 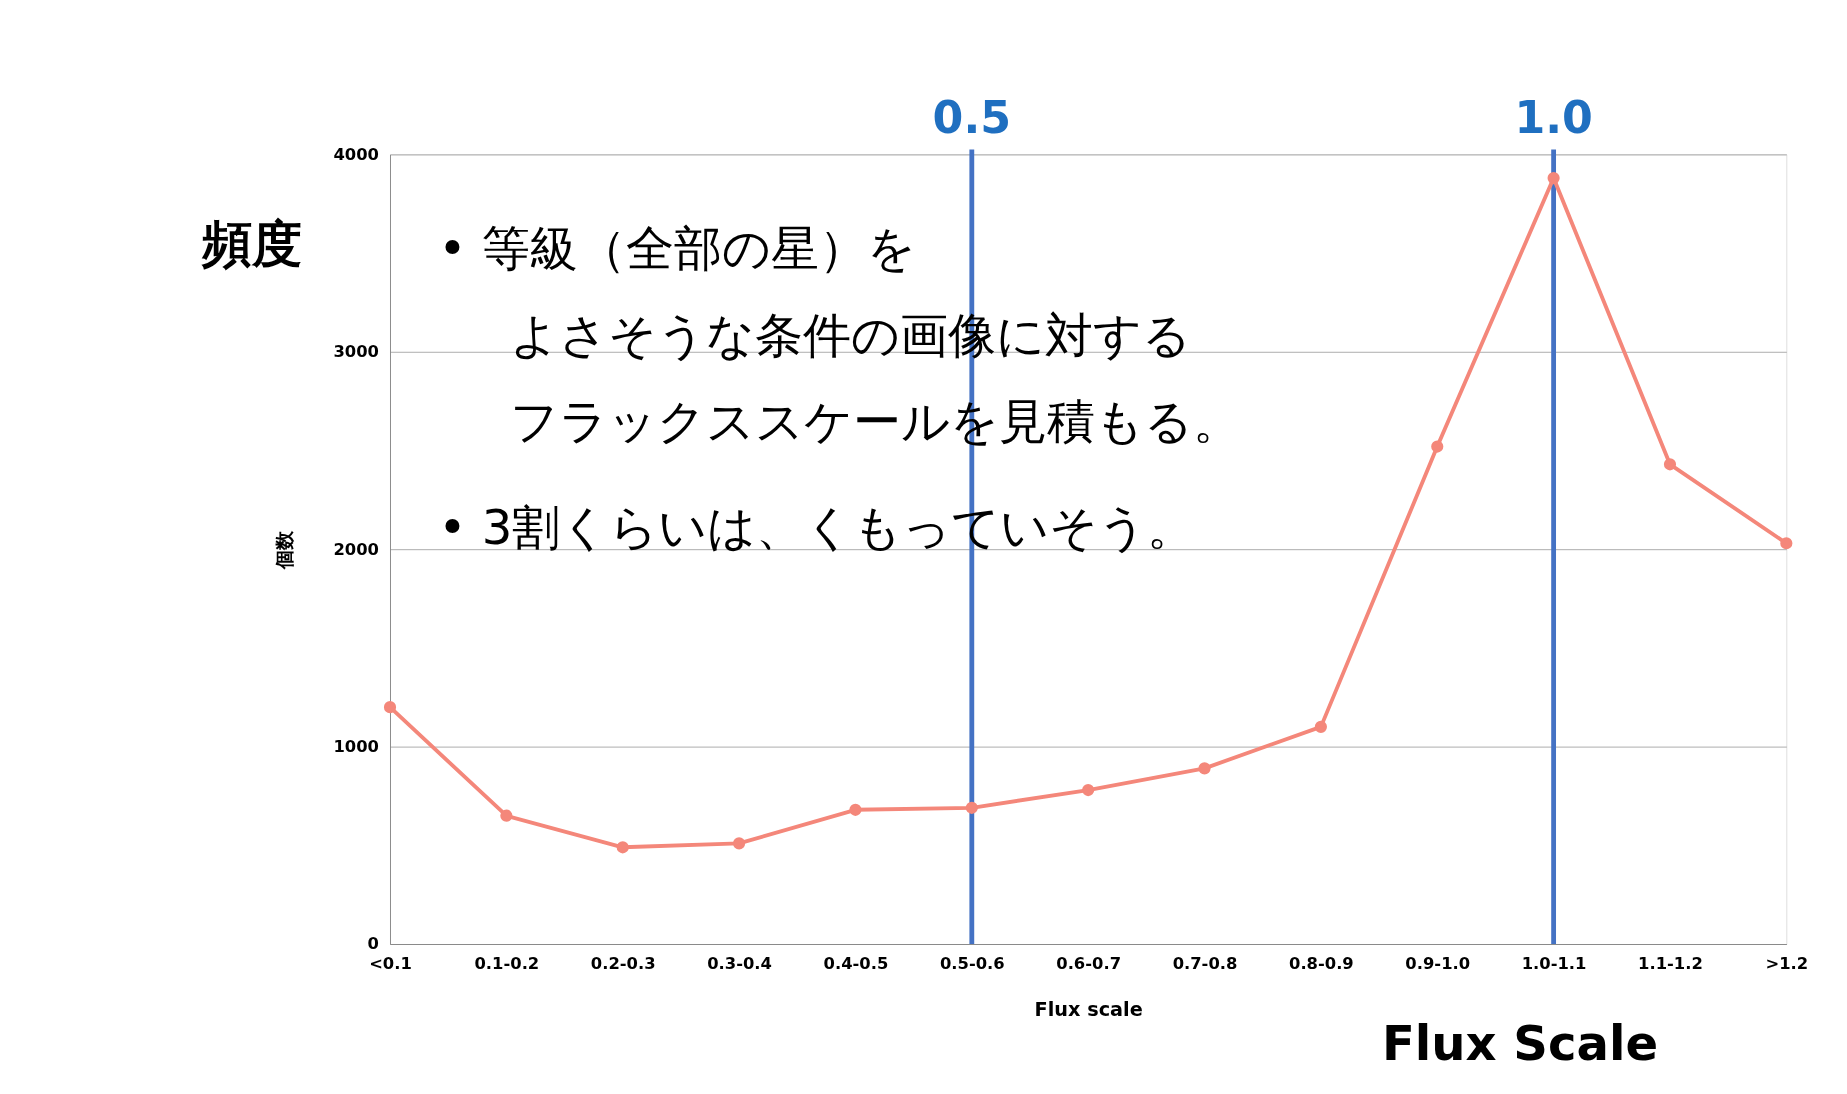 I want to click on x-axis-title: Flux scale, so click(x=1088, y=1009).